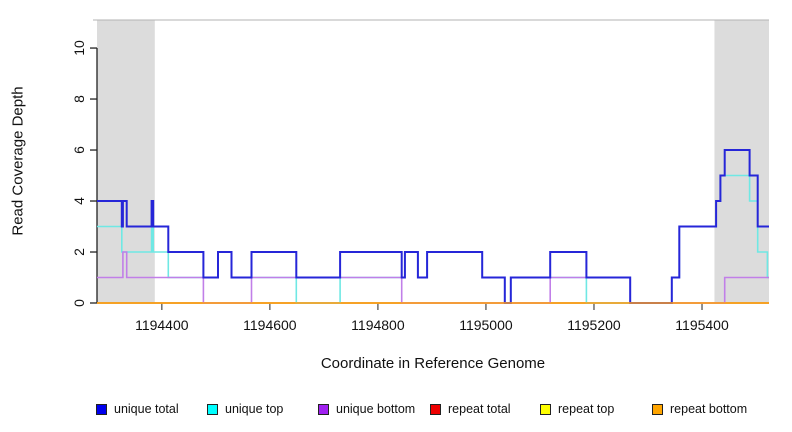 This screenshot has width=792, height=432. I want to click on y-axis-title: Read Coverage Depth, so click(18, 161).